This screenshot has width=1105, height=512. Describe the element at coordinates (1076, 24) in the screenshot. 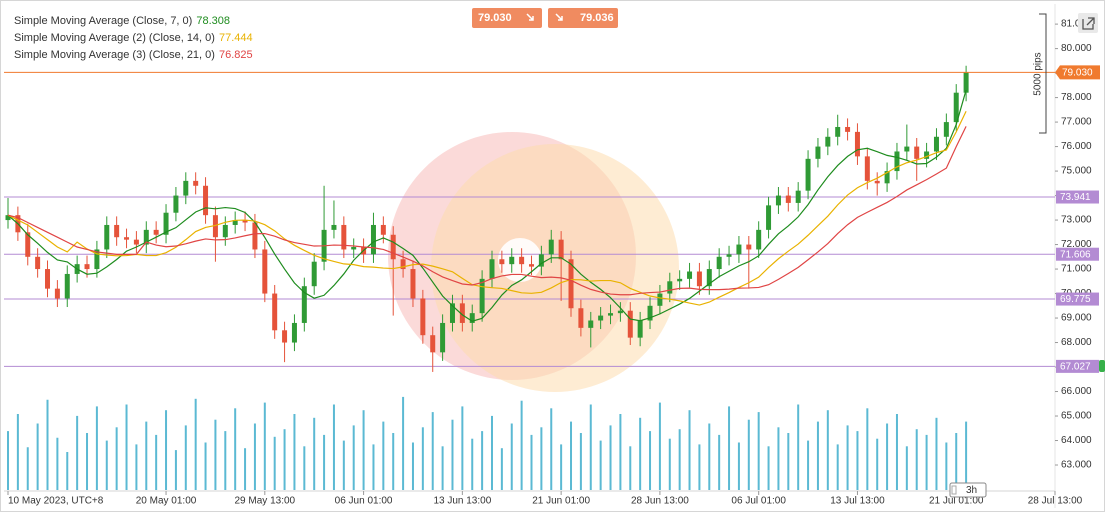

I see `y-tick-label: 81.000` at that location.